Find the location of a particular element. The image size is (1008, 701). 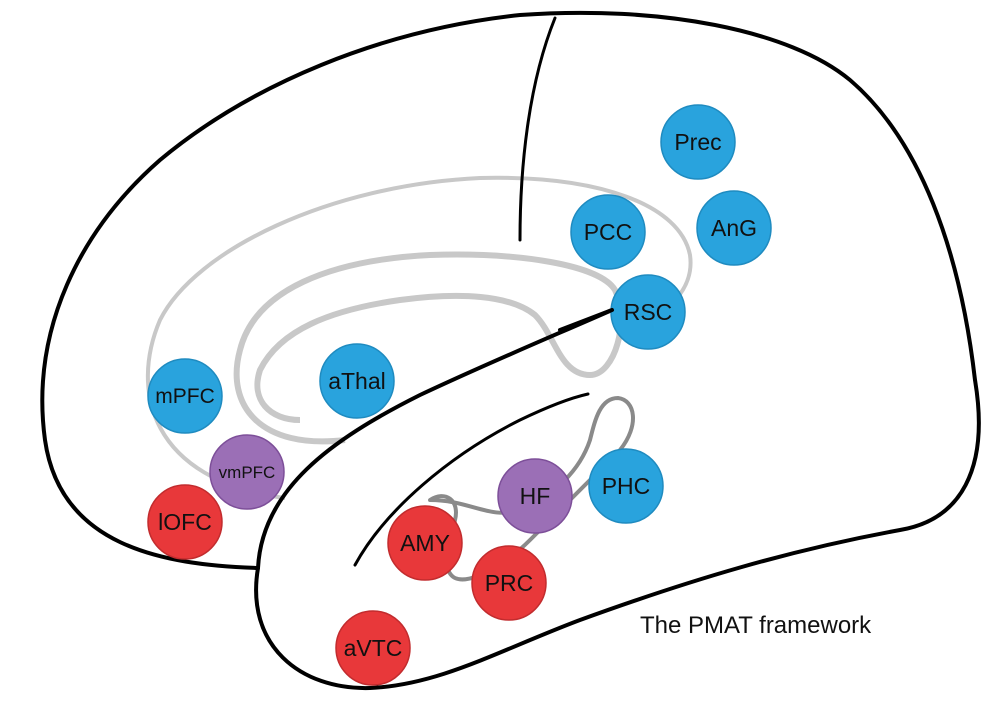

region-prc: PRC is located at coordinates (509, 583).